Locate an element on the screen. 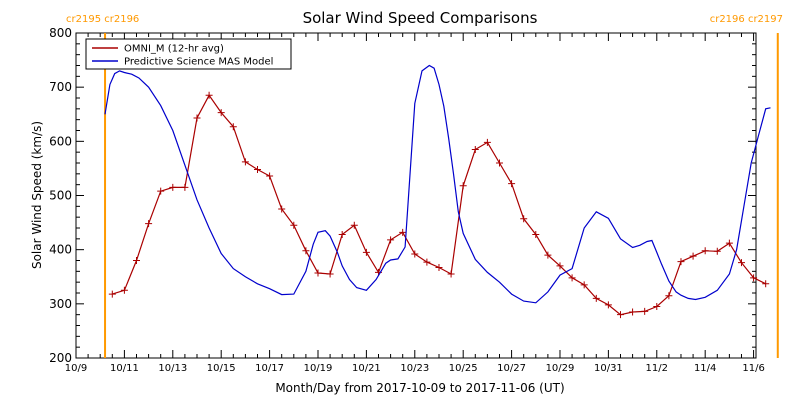 Image resolution: width=800 pixels, height=400 pixels. x-tick-label: 10/15 is located at coordinates (221, 368).